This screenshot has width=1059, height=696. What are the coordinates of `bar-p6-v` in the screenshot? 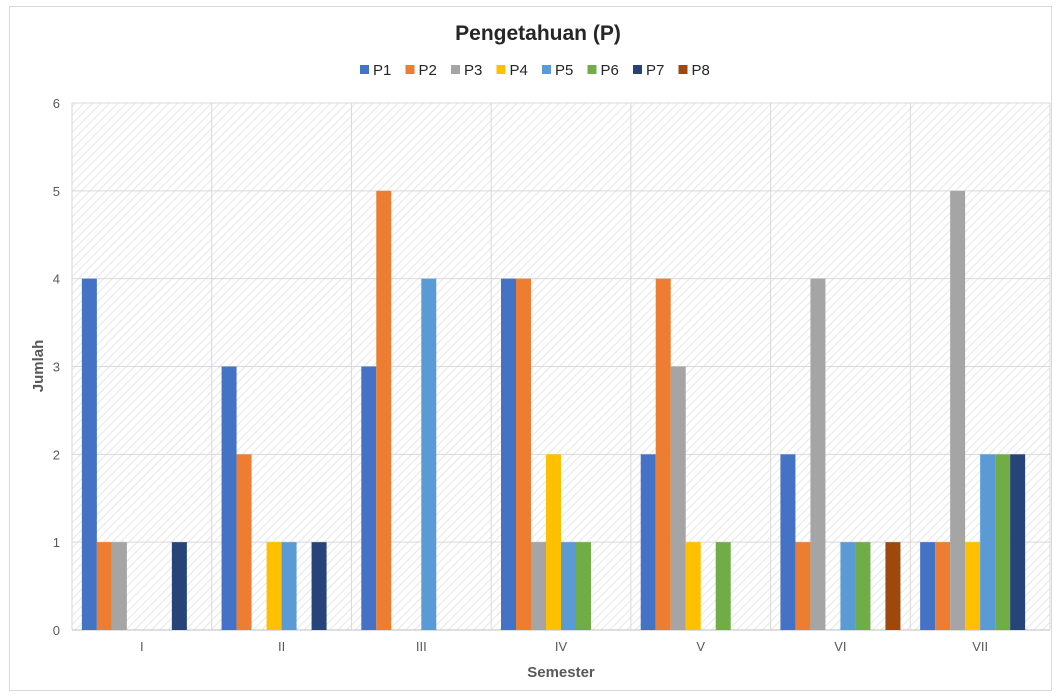 It's located at (723, 586).